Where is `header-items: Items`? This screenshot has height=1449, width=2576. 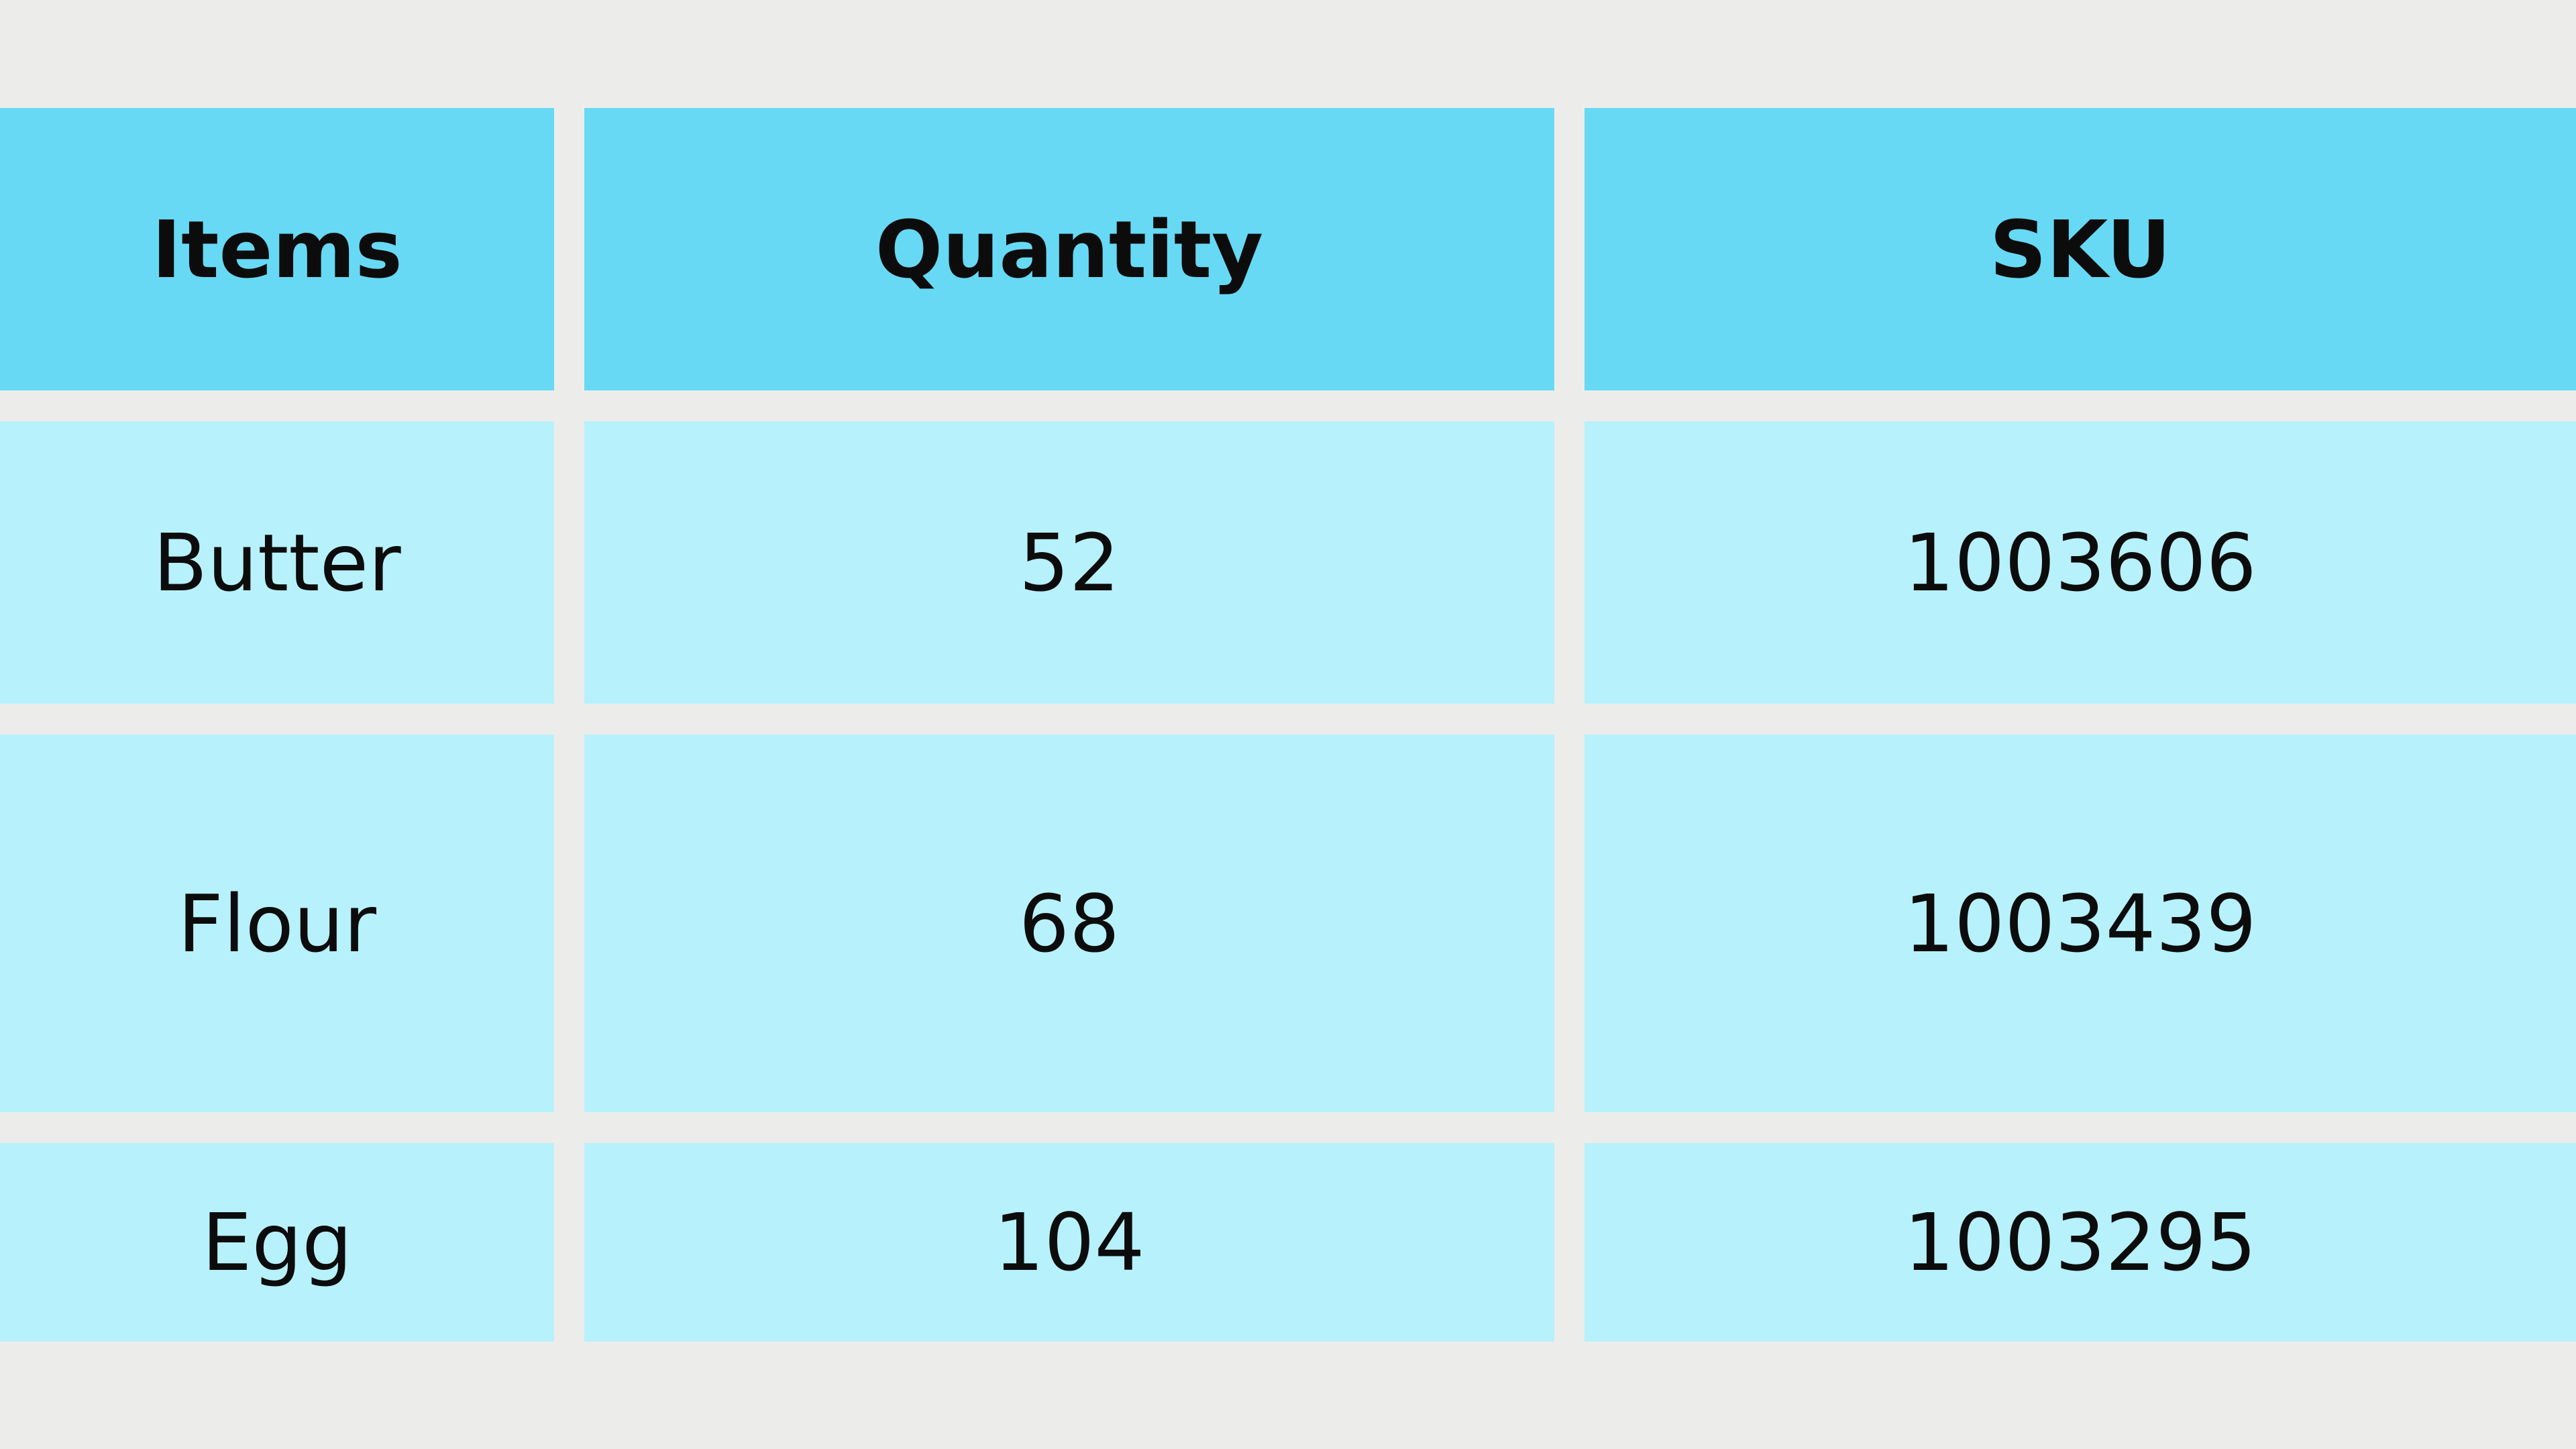
header-items: Items is located at coordinates (277, 249).